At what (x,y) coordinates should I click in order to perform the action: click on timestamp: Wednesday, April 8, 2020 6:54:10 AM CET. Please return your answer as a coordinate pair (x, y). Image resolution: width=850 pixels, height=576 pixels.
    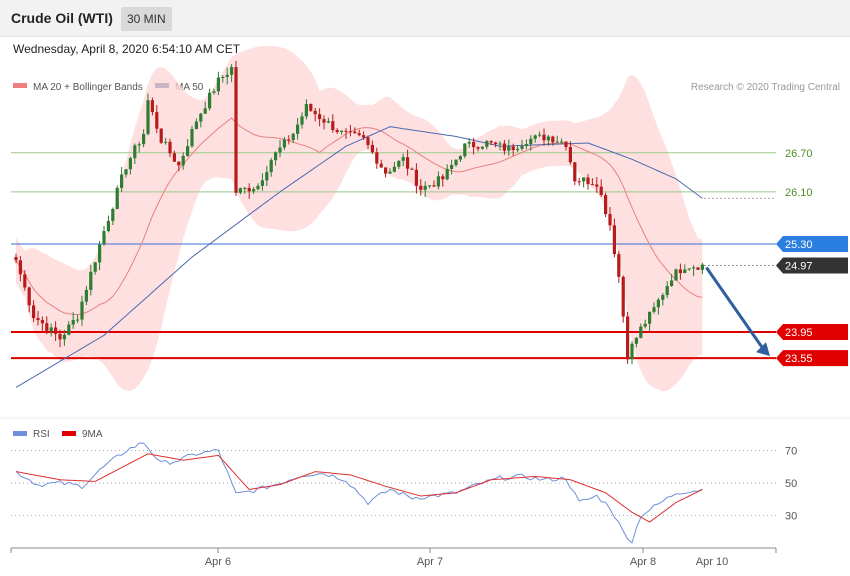
    Looking at the image, I should click on (127, 49).